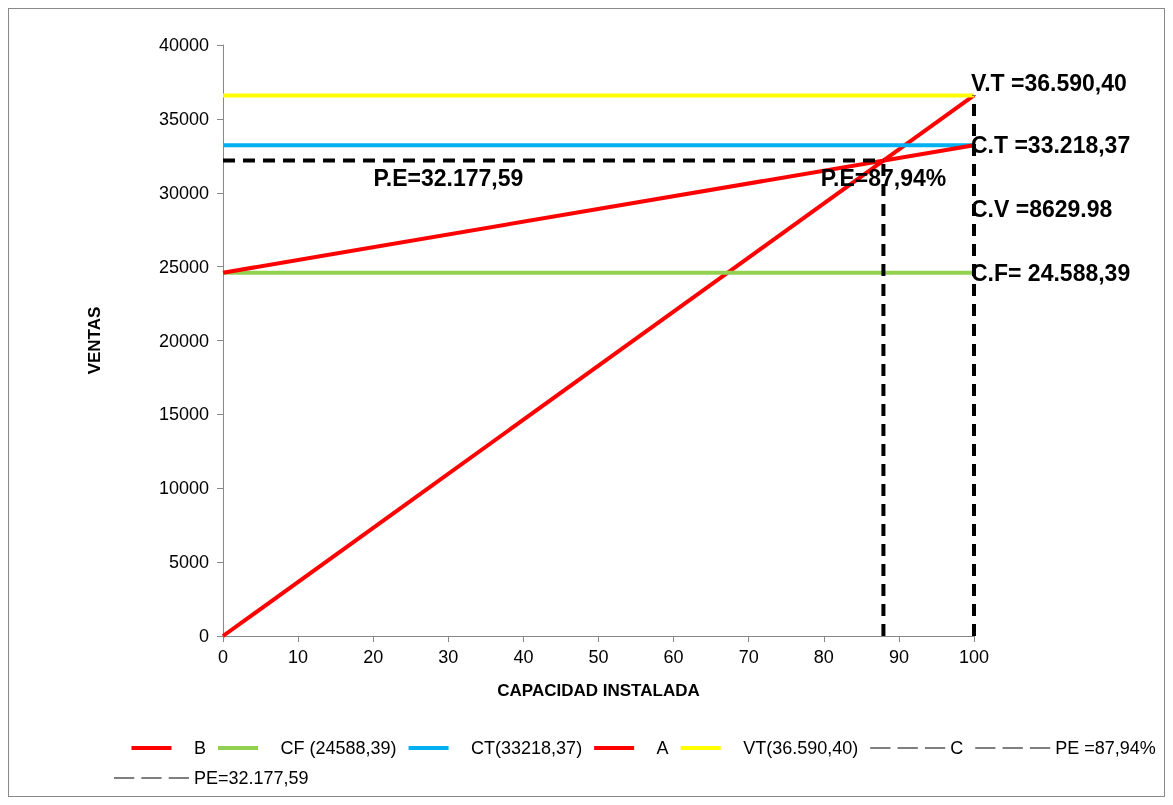  What do you see at coordinates (957, 748) in the screenshot?
I see `legend-label: C` at bounding box center [957, 748].